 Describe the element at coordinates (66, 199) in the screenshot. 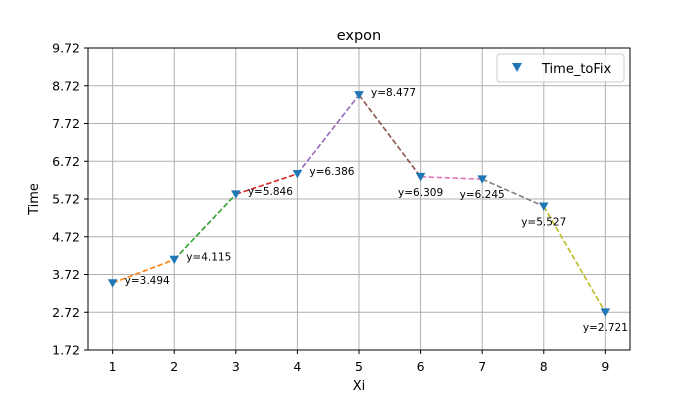

I see `y-tick-label: 5.72` at that location.